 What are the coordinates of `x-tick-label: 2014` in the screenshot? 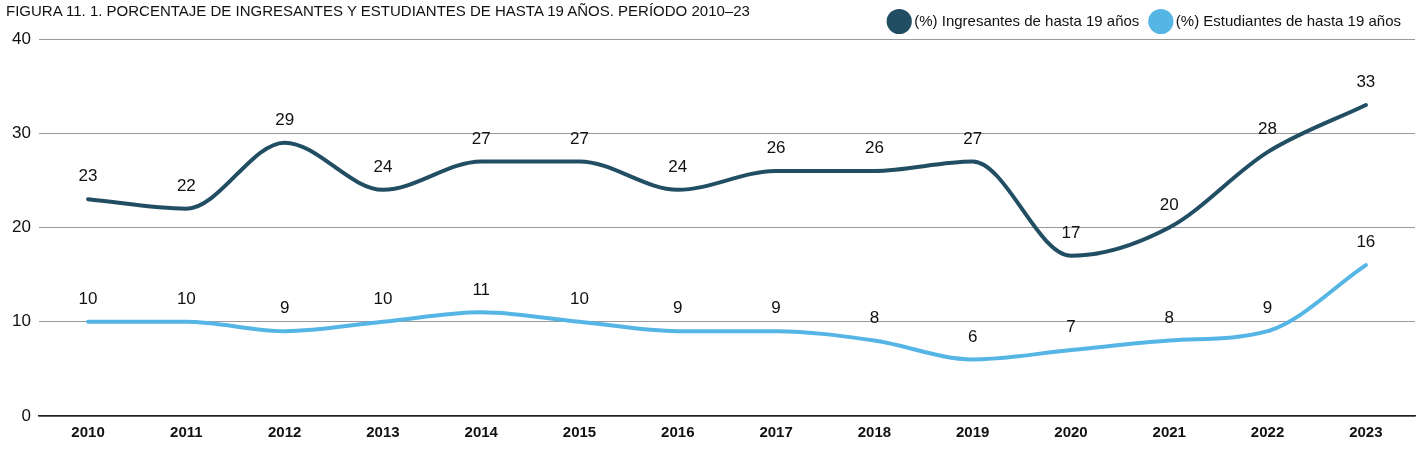 It's located at (481, 432).